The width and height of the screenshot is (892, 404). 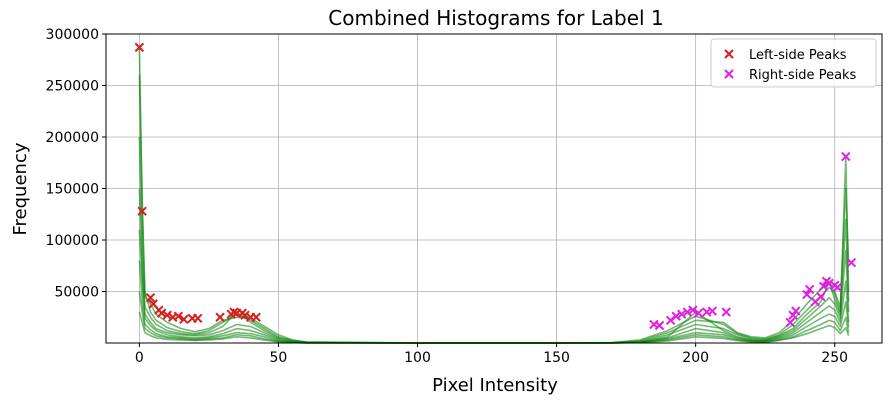 What do you see at coordinates (495, 385) in the screenshot?
I see `x-axis-label: Pixel Intensity` at bounding box center [495, 385].